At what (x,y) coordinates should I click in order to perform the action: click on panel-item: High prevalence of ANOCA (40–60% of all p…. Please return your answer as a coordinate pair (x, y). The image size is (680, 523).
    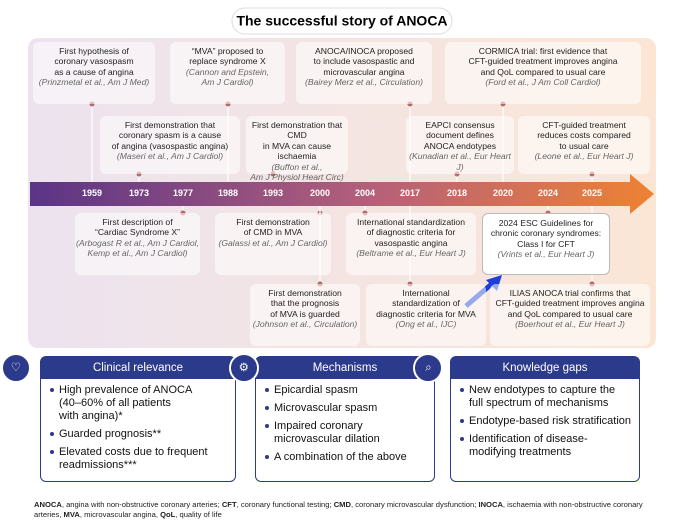
    Looking at the image, I should click on (139, 403).